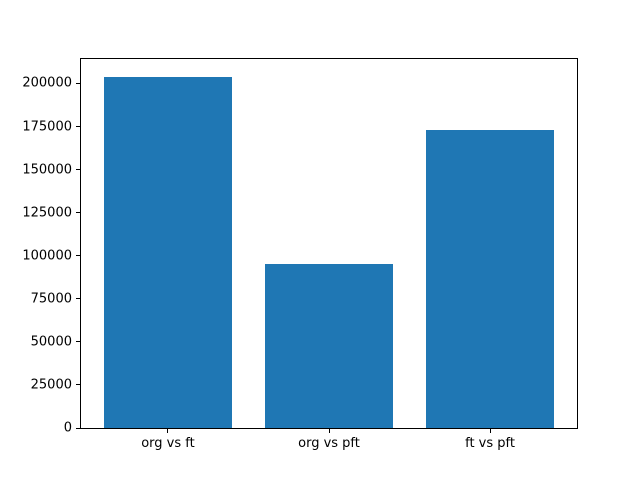 The width and height of the screenshot is (640, 480). Describe the element at coordinates (51, 385) in the screenshot. I see `y-axis-tick-label: 25000` at that location.